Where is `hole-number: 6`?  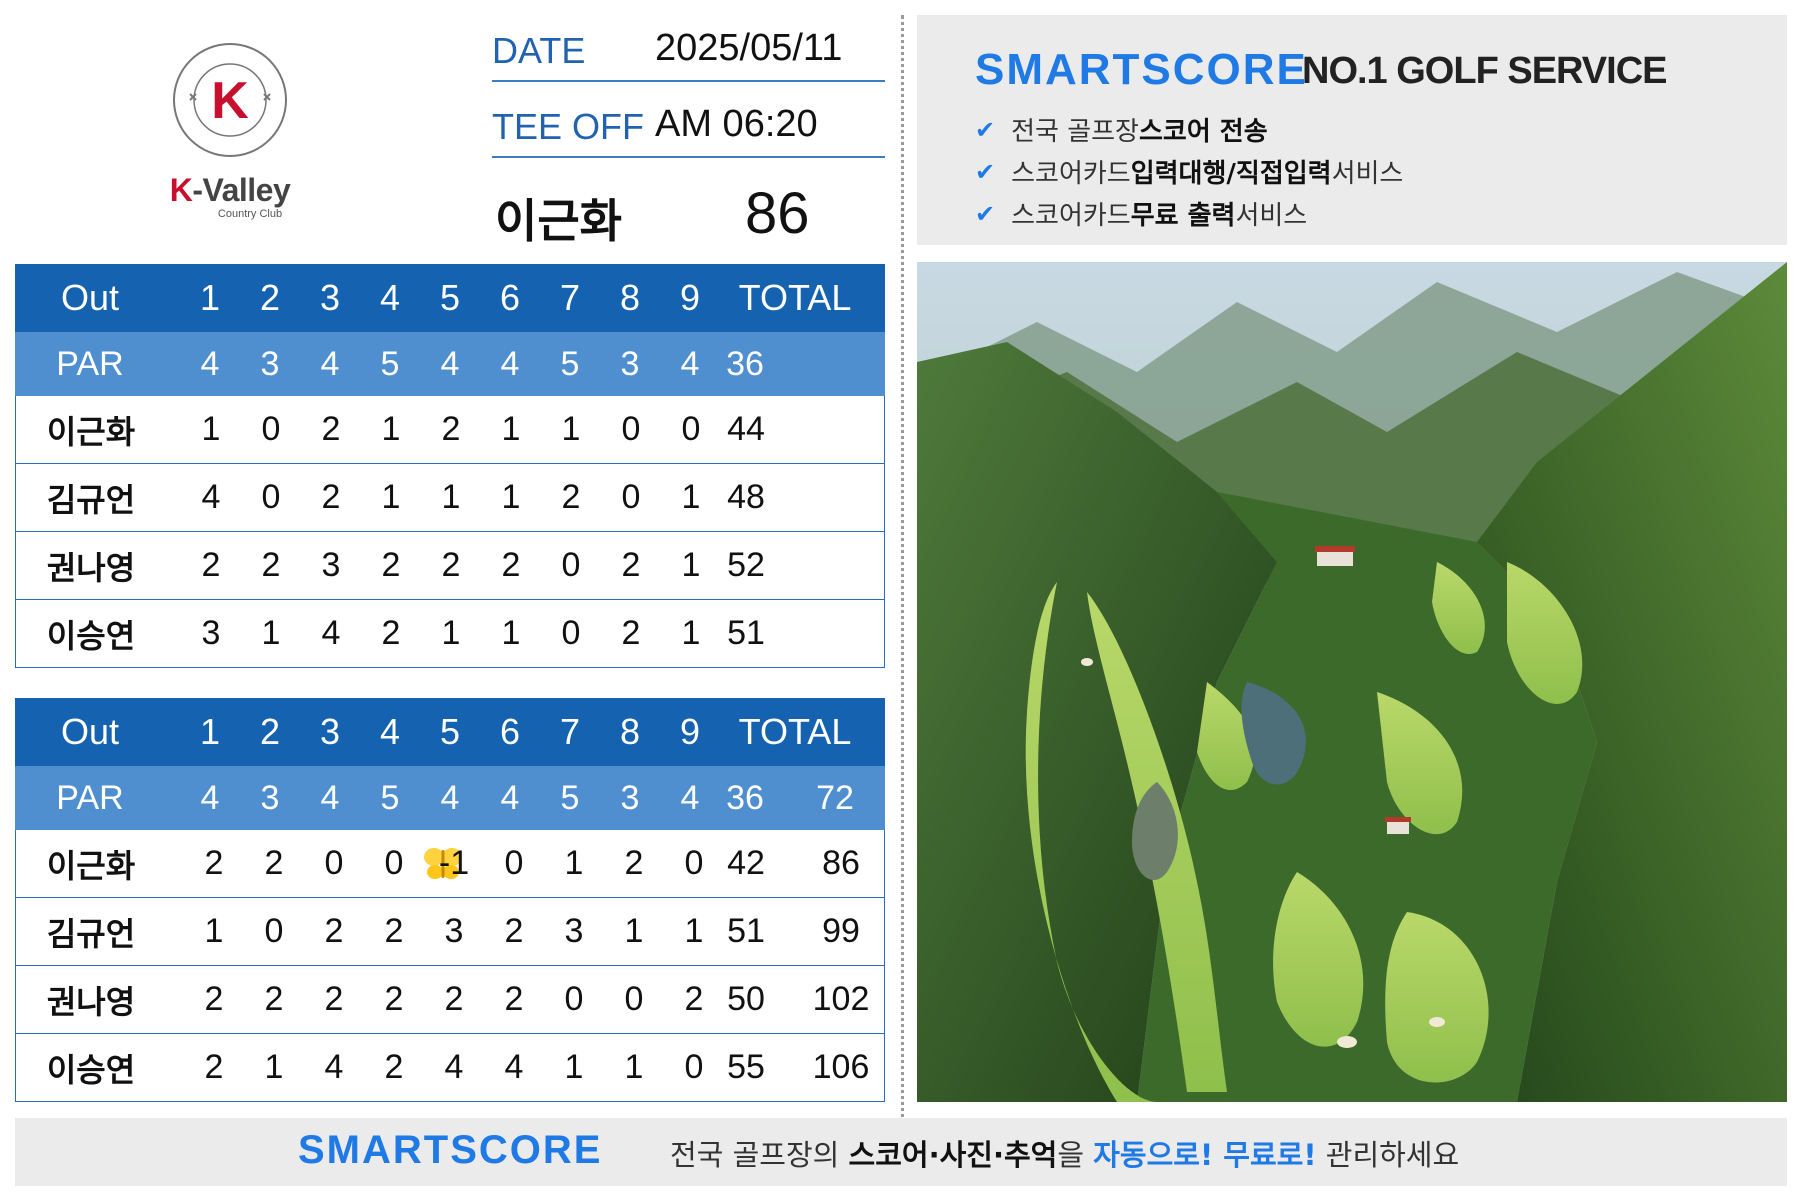 hole-number: 6 is located at coordinates (510, 297).